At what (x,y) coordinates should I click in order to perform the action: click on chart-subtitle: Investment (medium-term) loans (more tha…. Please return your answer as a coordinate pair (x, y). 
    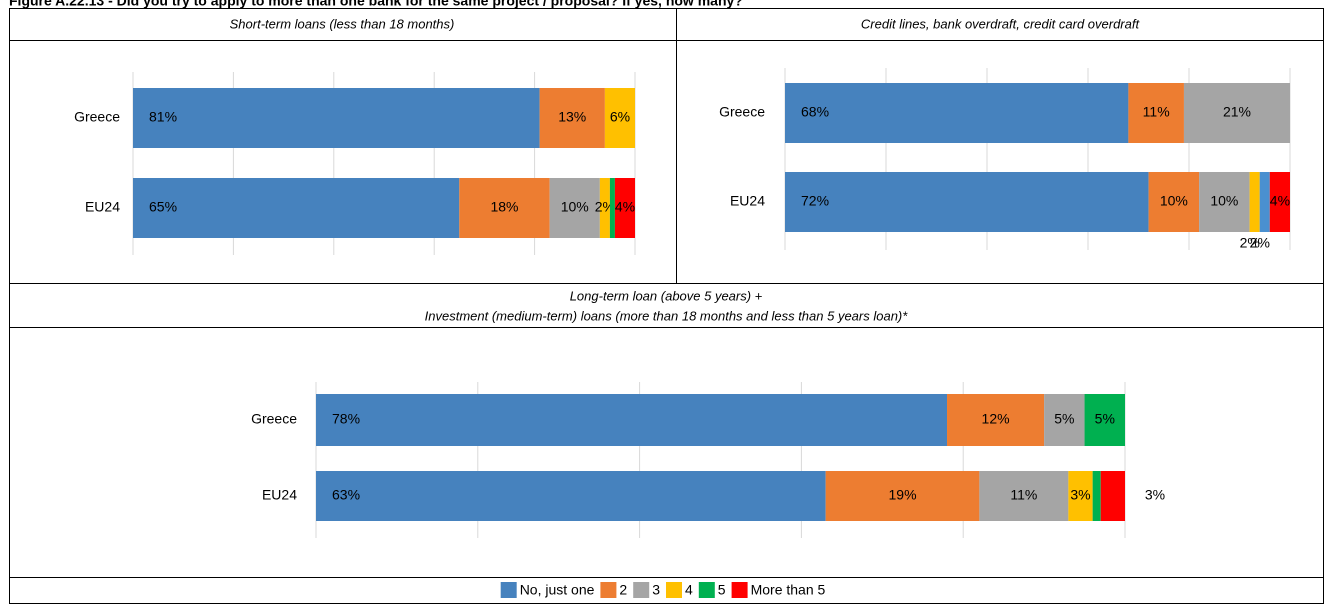
    Looking at the image, I should click on (667, 315).